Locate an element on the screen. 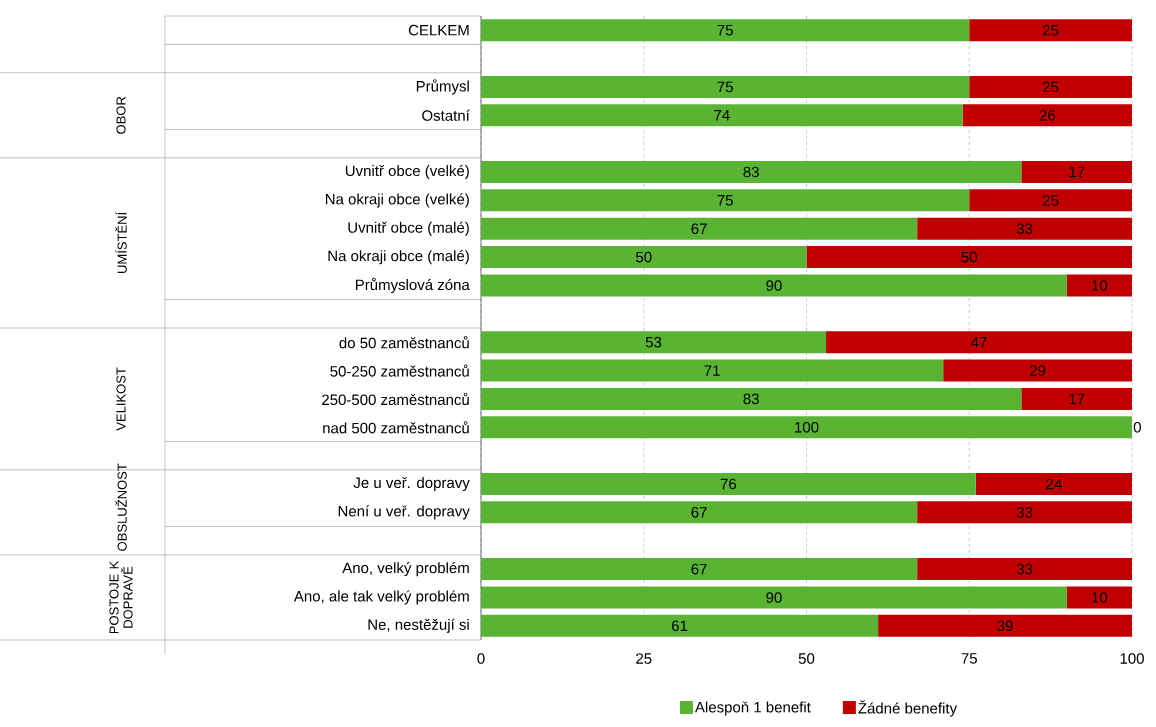  x-tick-label: 50 is located at coordinates (806, 658).